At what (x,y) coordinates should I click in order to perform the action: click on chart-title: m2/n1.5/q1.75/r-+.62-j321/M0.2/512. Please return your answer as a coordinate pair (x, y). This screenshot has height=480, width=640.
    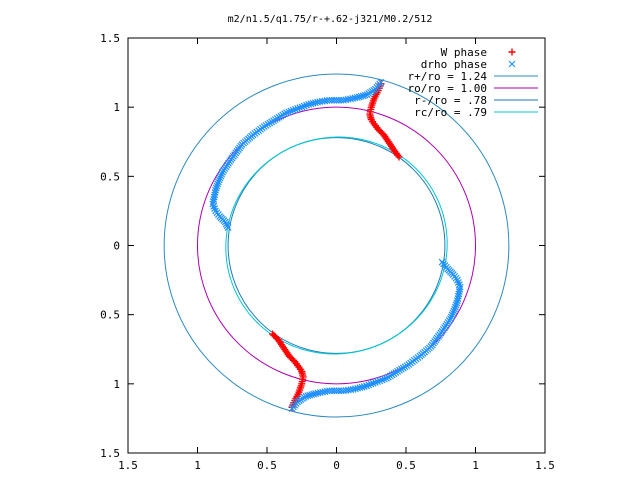
    Looking at the image, I should click on (330, 19).